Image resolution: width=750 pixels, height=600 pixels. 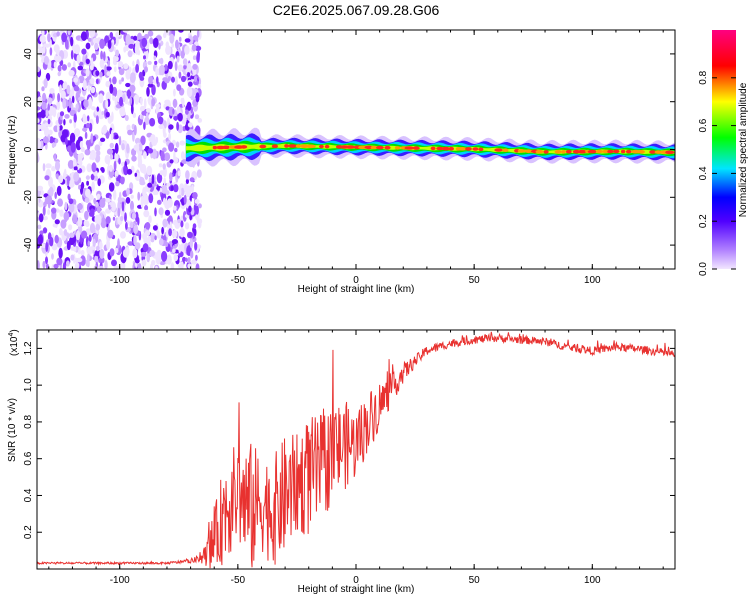 What do you see at coordinates (356, 280) in the screenshot?
I see `x-tick-label: 0` at bounding box center [356, 280].